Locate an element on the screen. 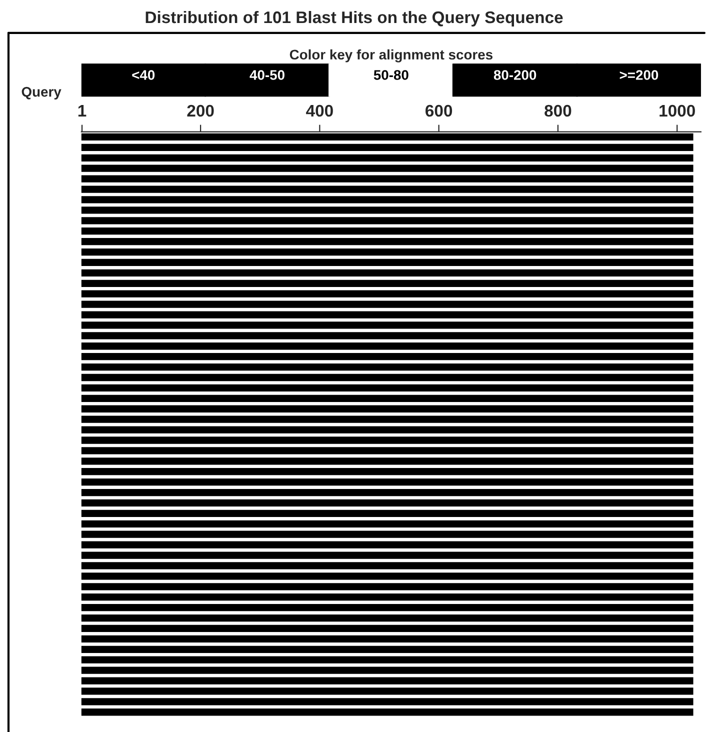  x-tick-label: 800 is located at coordinates (558, 110).